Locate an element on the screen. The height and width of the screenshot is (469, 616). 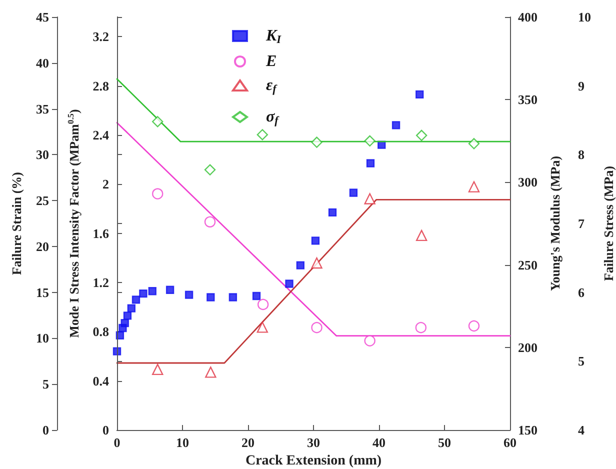
y-tick-label: 2.4 is located at coordinates (101, 135).